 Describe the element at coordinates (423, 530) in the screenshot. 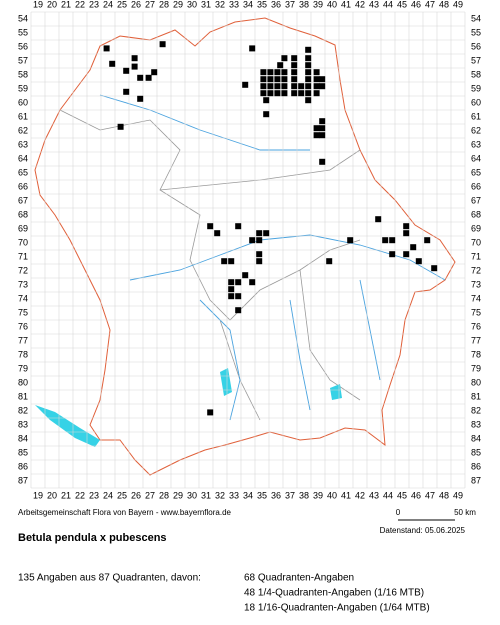

I see `date: Datenstand: 05.06.2025` at that location.